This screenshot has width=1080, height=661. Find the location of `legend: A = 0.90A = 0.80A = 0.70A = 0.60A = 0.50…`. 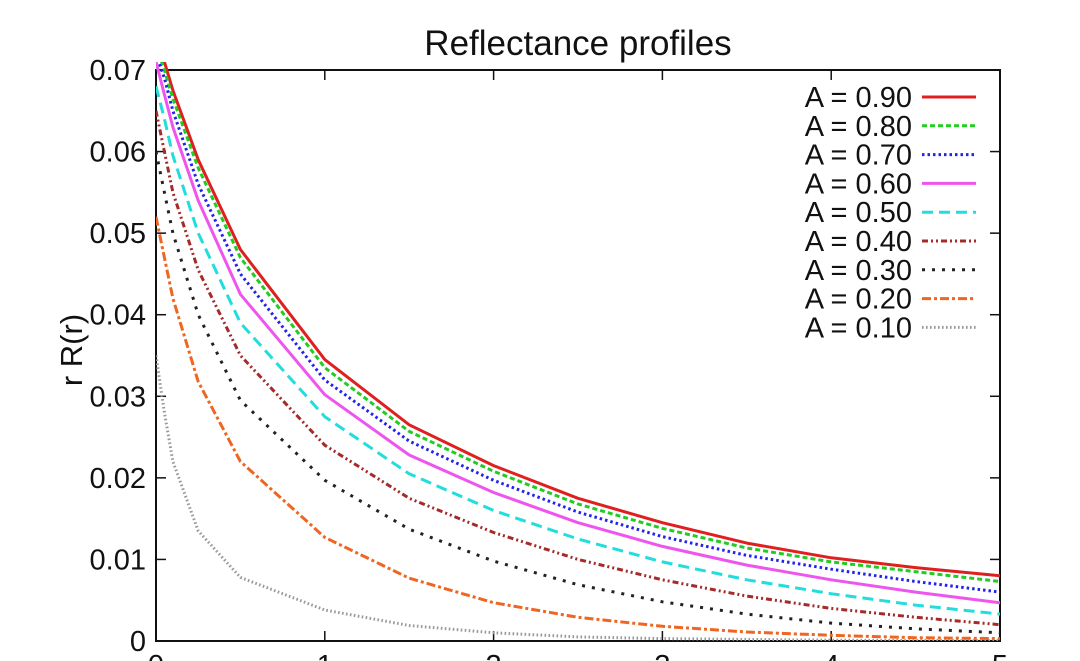

legend: A = 0.90A = 0.80A = 0.70A = 0.60A = 0.50… is located at coordinates (890, 213).